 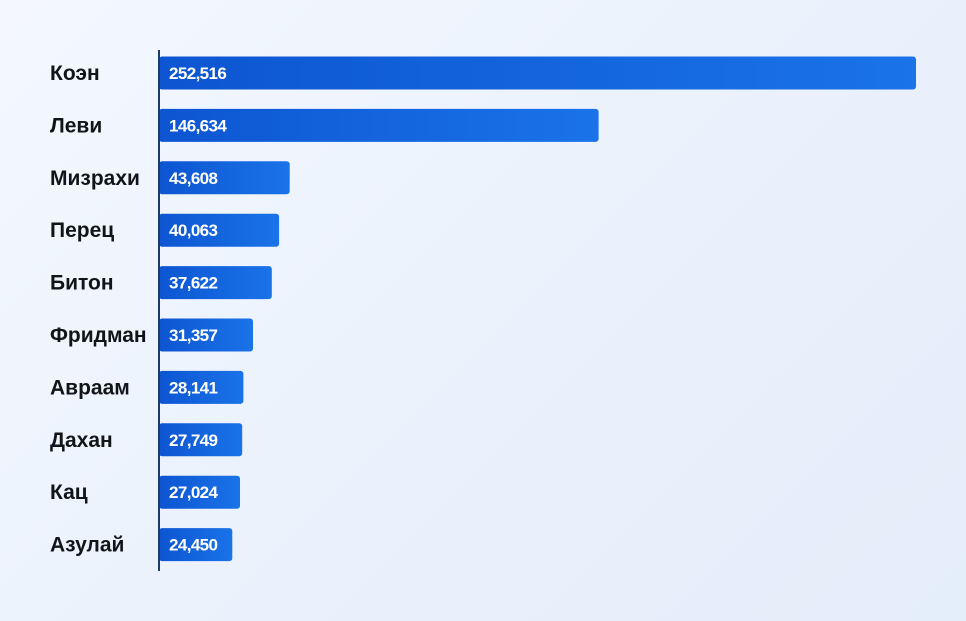 What do you see at coordinates (193, 283) in the screenshot?
I see `bar-value-label: 37,622` at bounding box center [193, 283].